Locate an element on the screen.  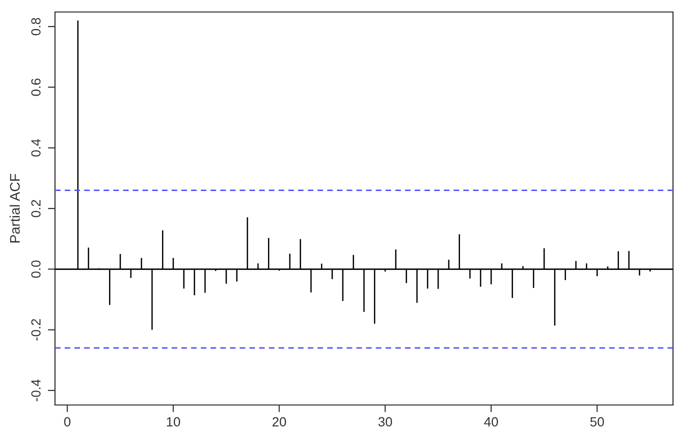
y-tick-label: 0.2 is located at coordinates (36, 209).